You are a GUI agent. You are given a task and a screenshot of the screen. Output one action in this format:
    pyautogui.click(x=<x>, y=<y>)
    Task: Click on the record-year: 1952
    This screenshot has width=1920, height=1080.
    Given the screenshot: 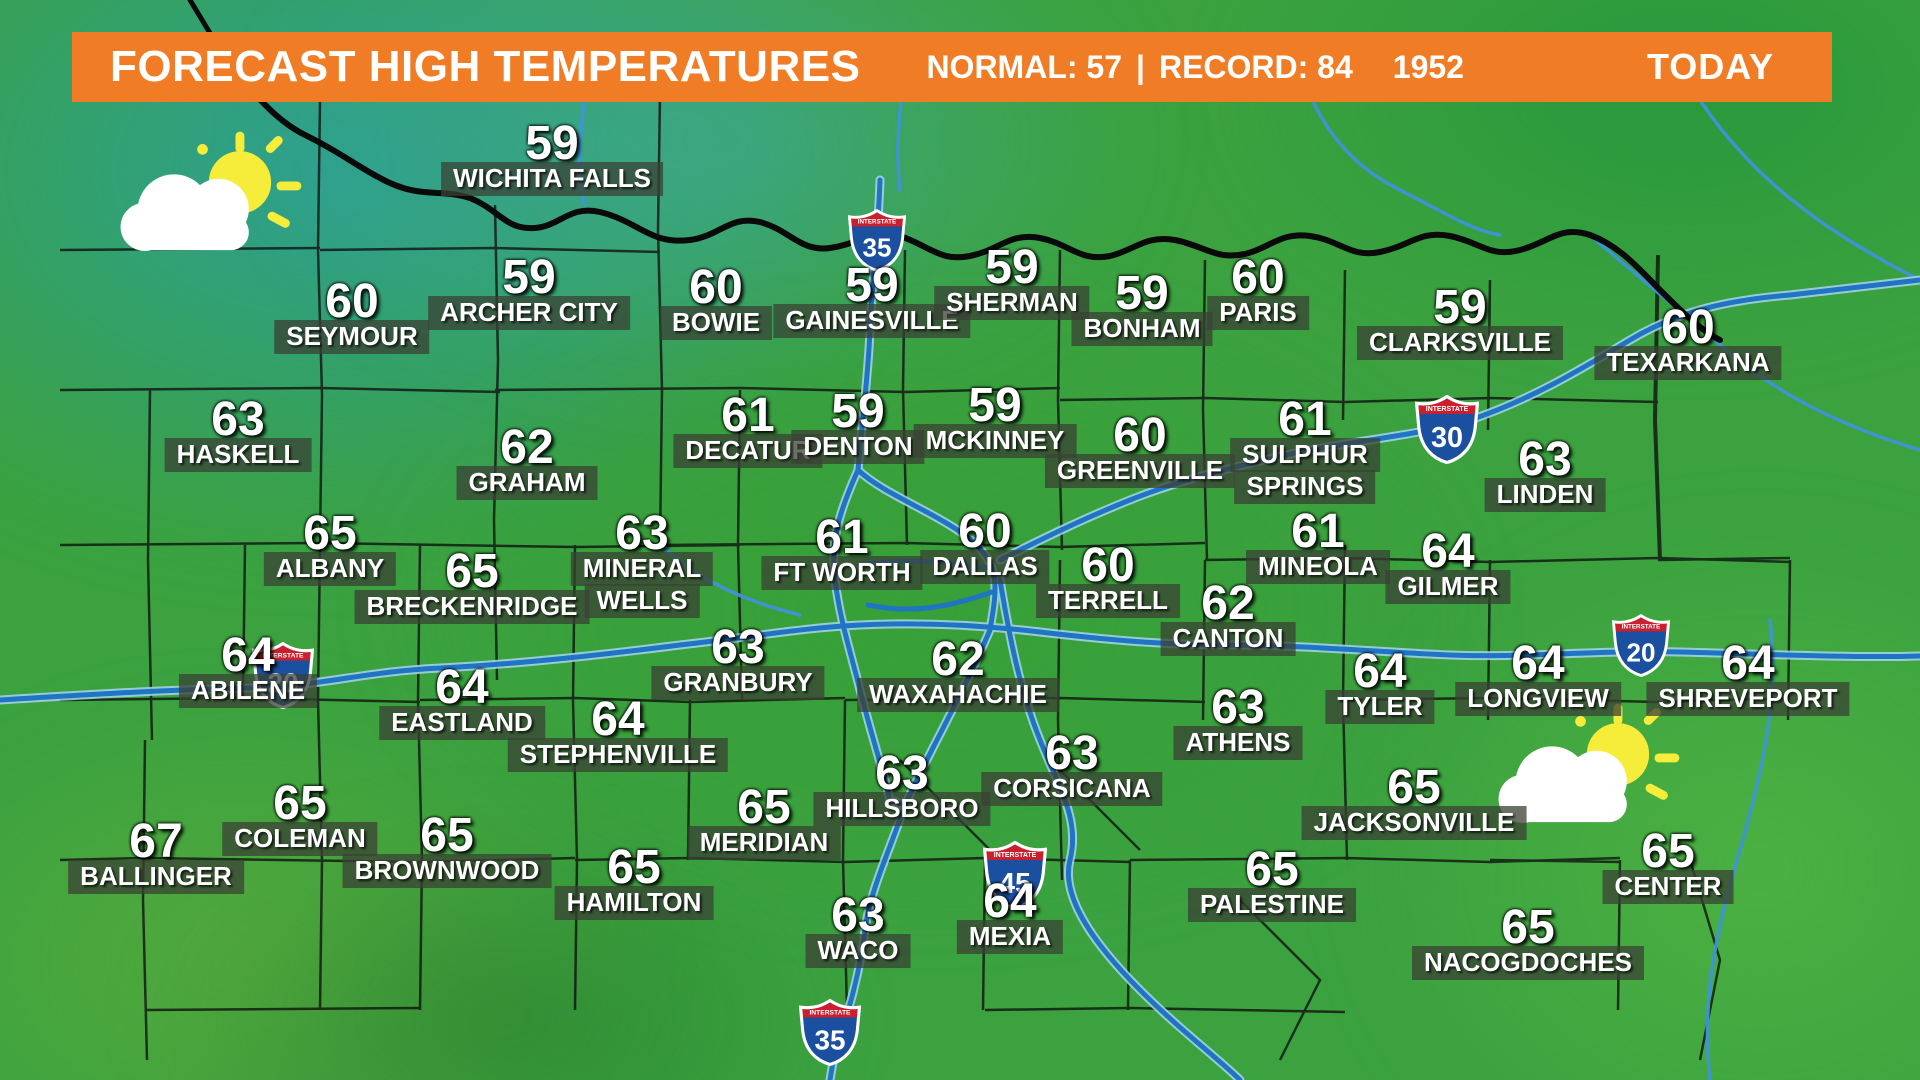 What is the action you would take?
    pyautogui.click(x=1428, y=66)
    